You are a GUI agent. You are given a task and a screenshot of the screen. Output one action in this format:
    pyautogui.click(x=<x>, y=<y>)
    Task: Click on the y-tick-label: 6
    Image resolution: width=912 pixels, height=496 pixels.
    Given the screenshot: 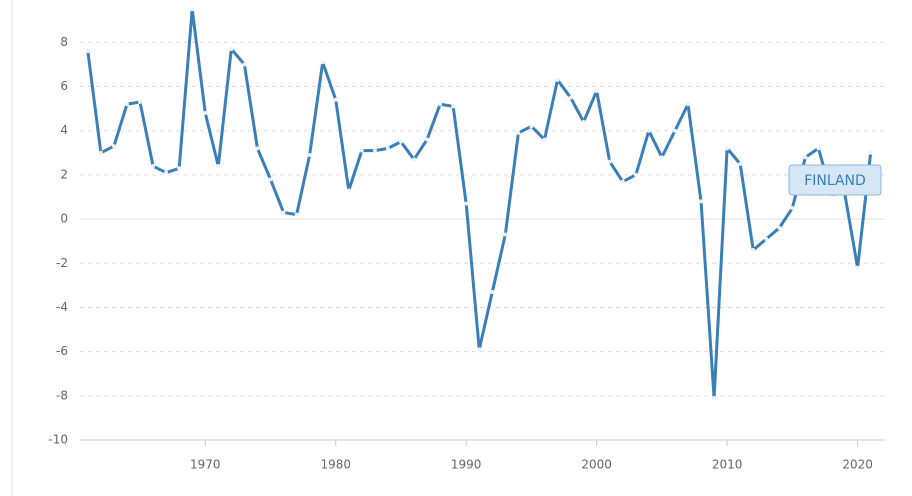 What is the action you would take?
    pyautogui.click(x=64, y=86)
    